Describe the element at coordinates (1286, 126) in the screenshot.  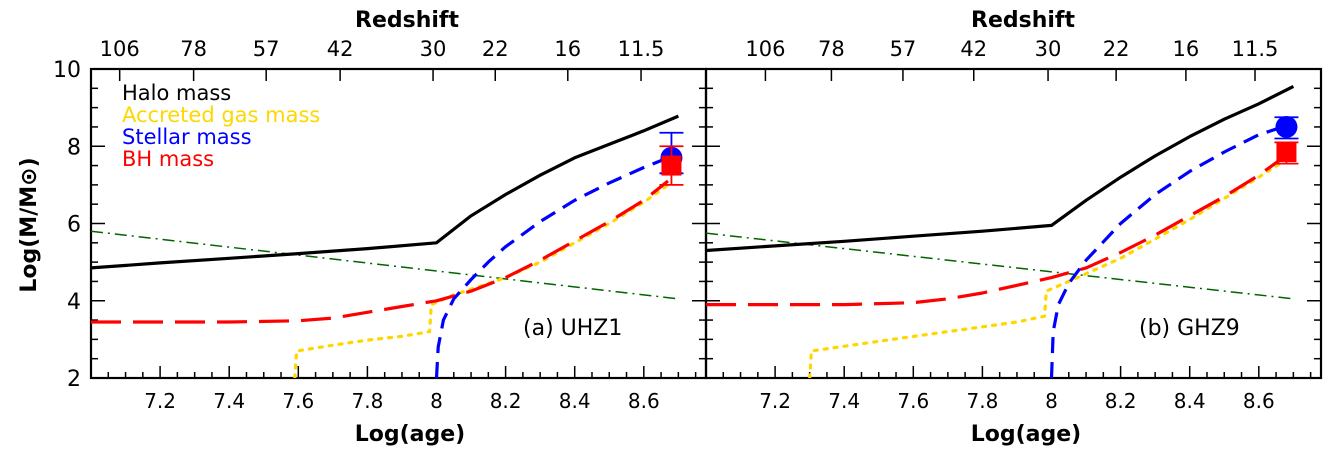
I see `data-point-circle` at that location.